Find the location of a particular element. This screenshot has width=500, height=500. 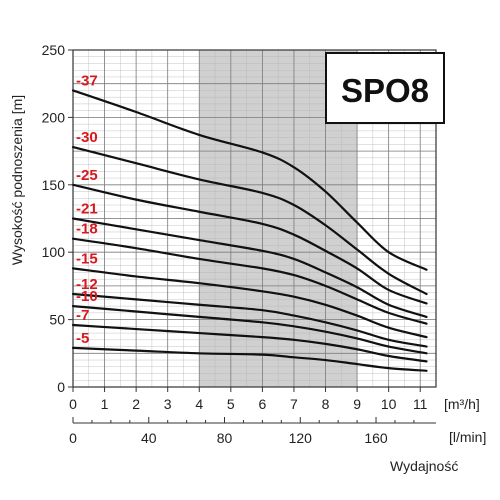

curve-label: -5 is located at coordinates (82, 338).